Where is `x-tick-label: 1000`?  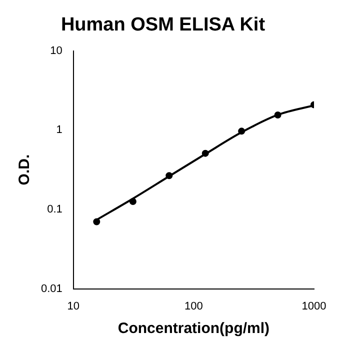 x-tick-label: 1000 is located at coordinates (314, 306).